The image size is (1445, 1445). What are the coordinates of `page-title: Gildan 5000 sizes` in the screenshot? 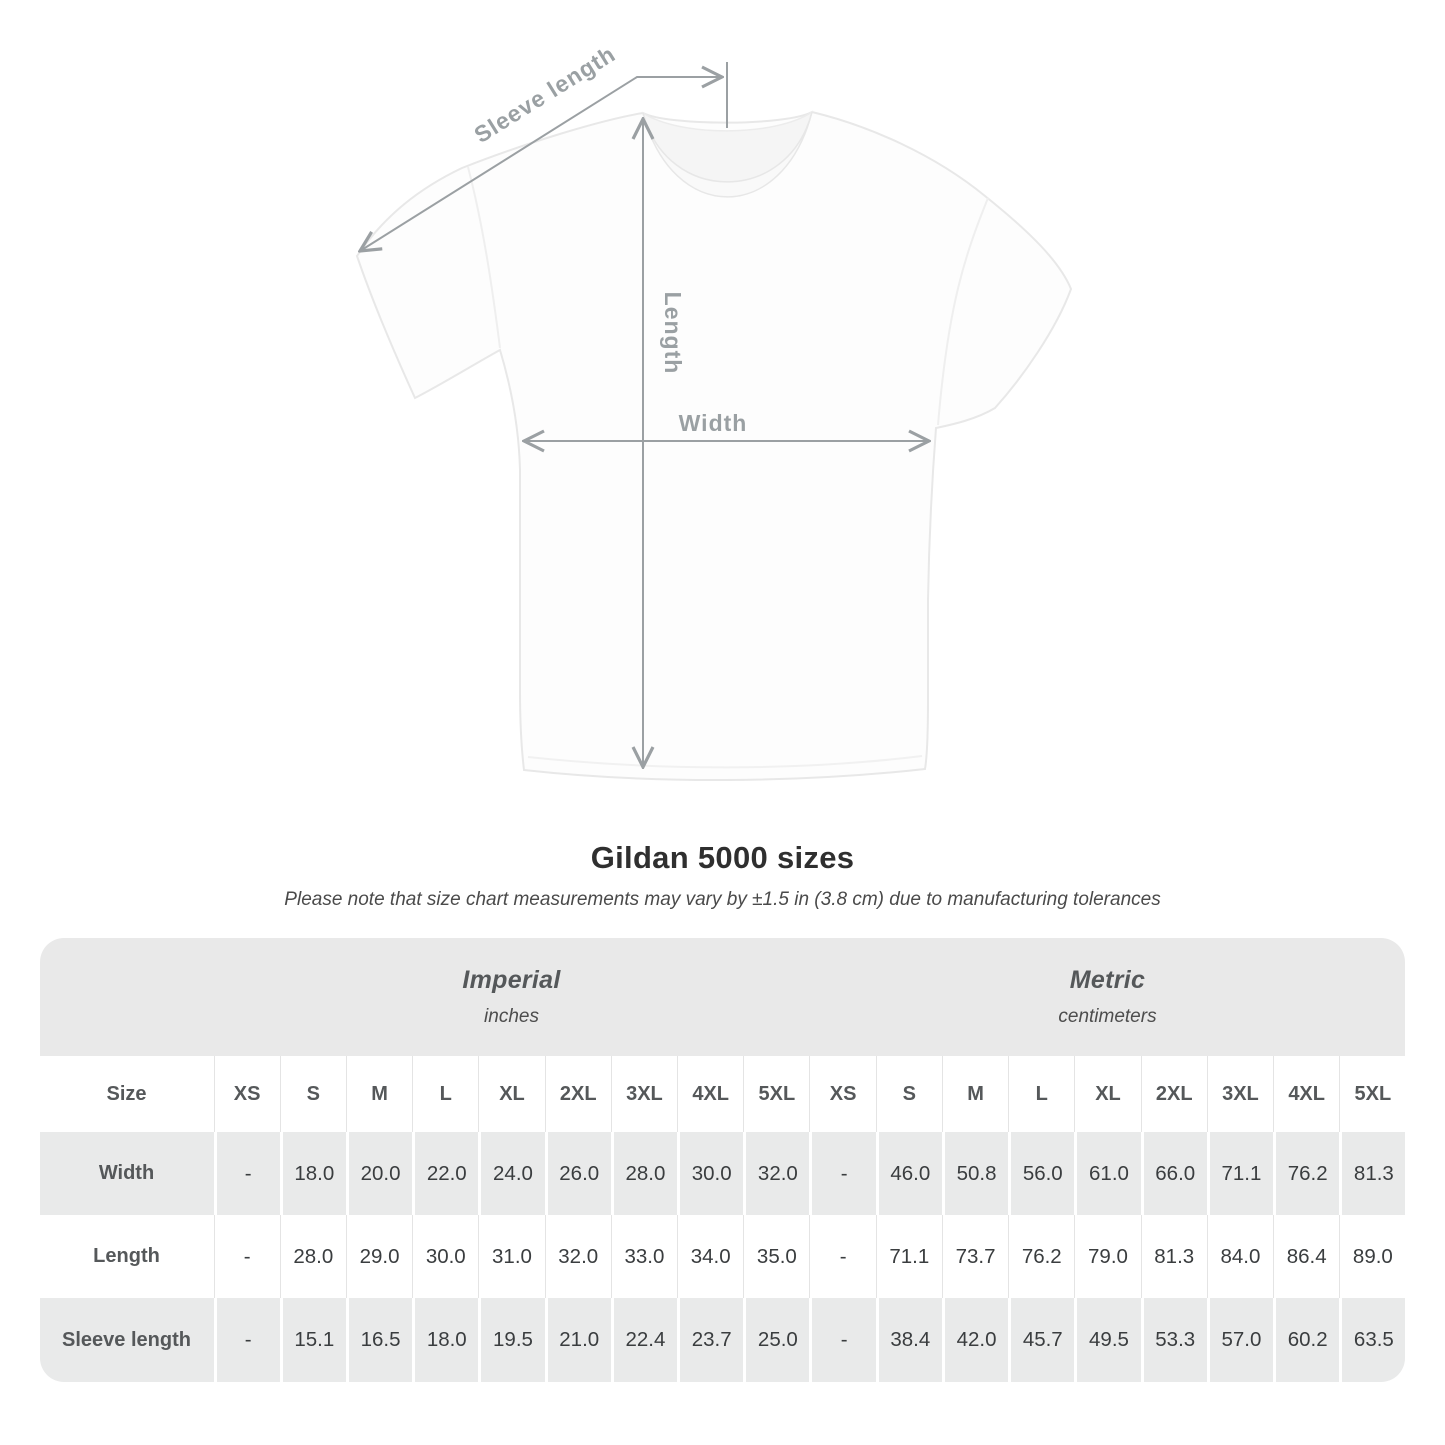 It's located at (722, 857).